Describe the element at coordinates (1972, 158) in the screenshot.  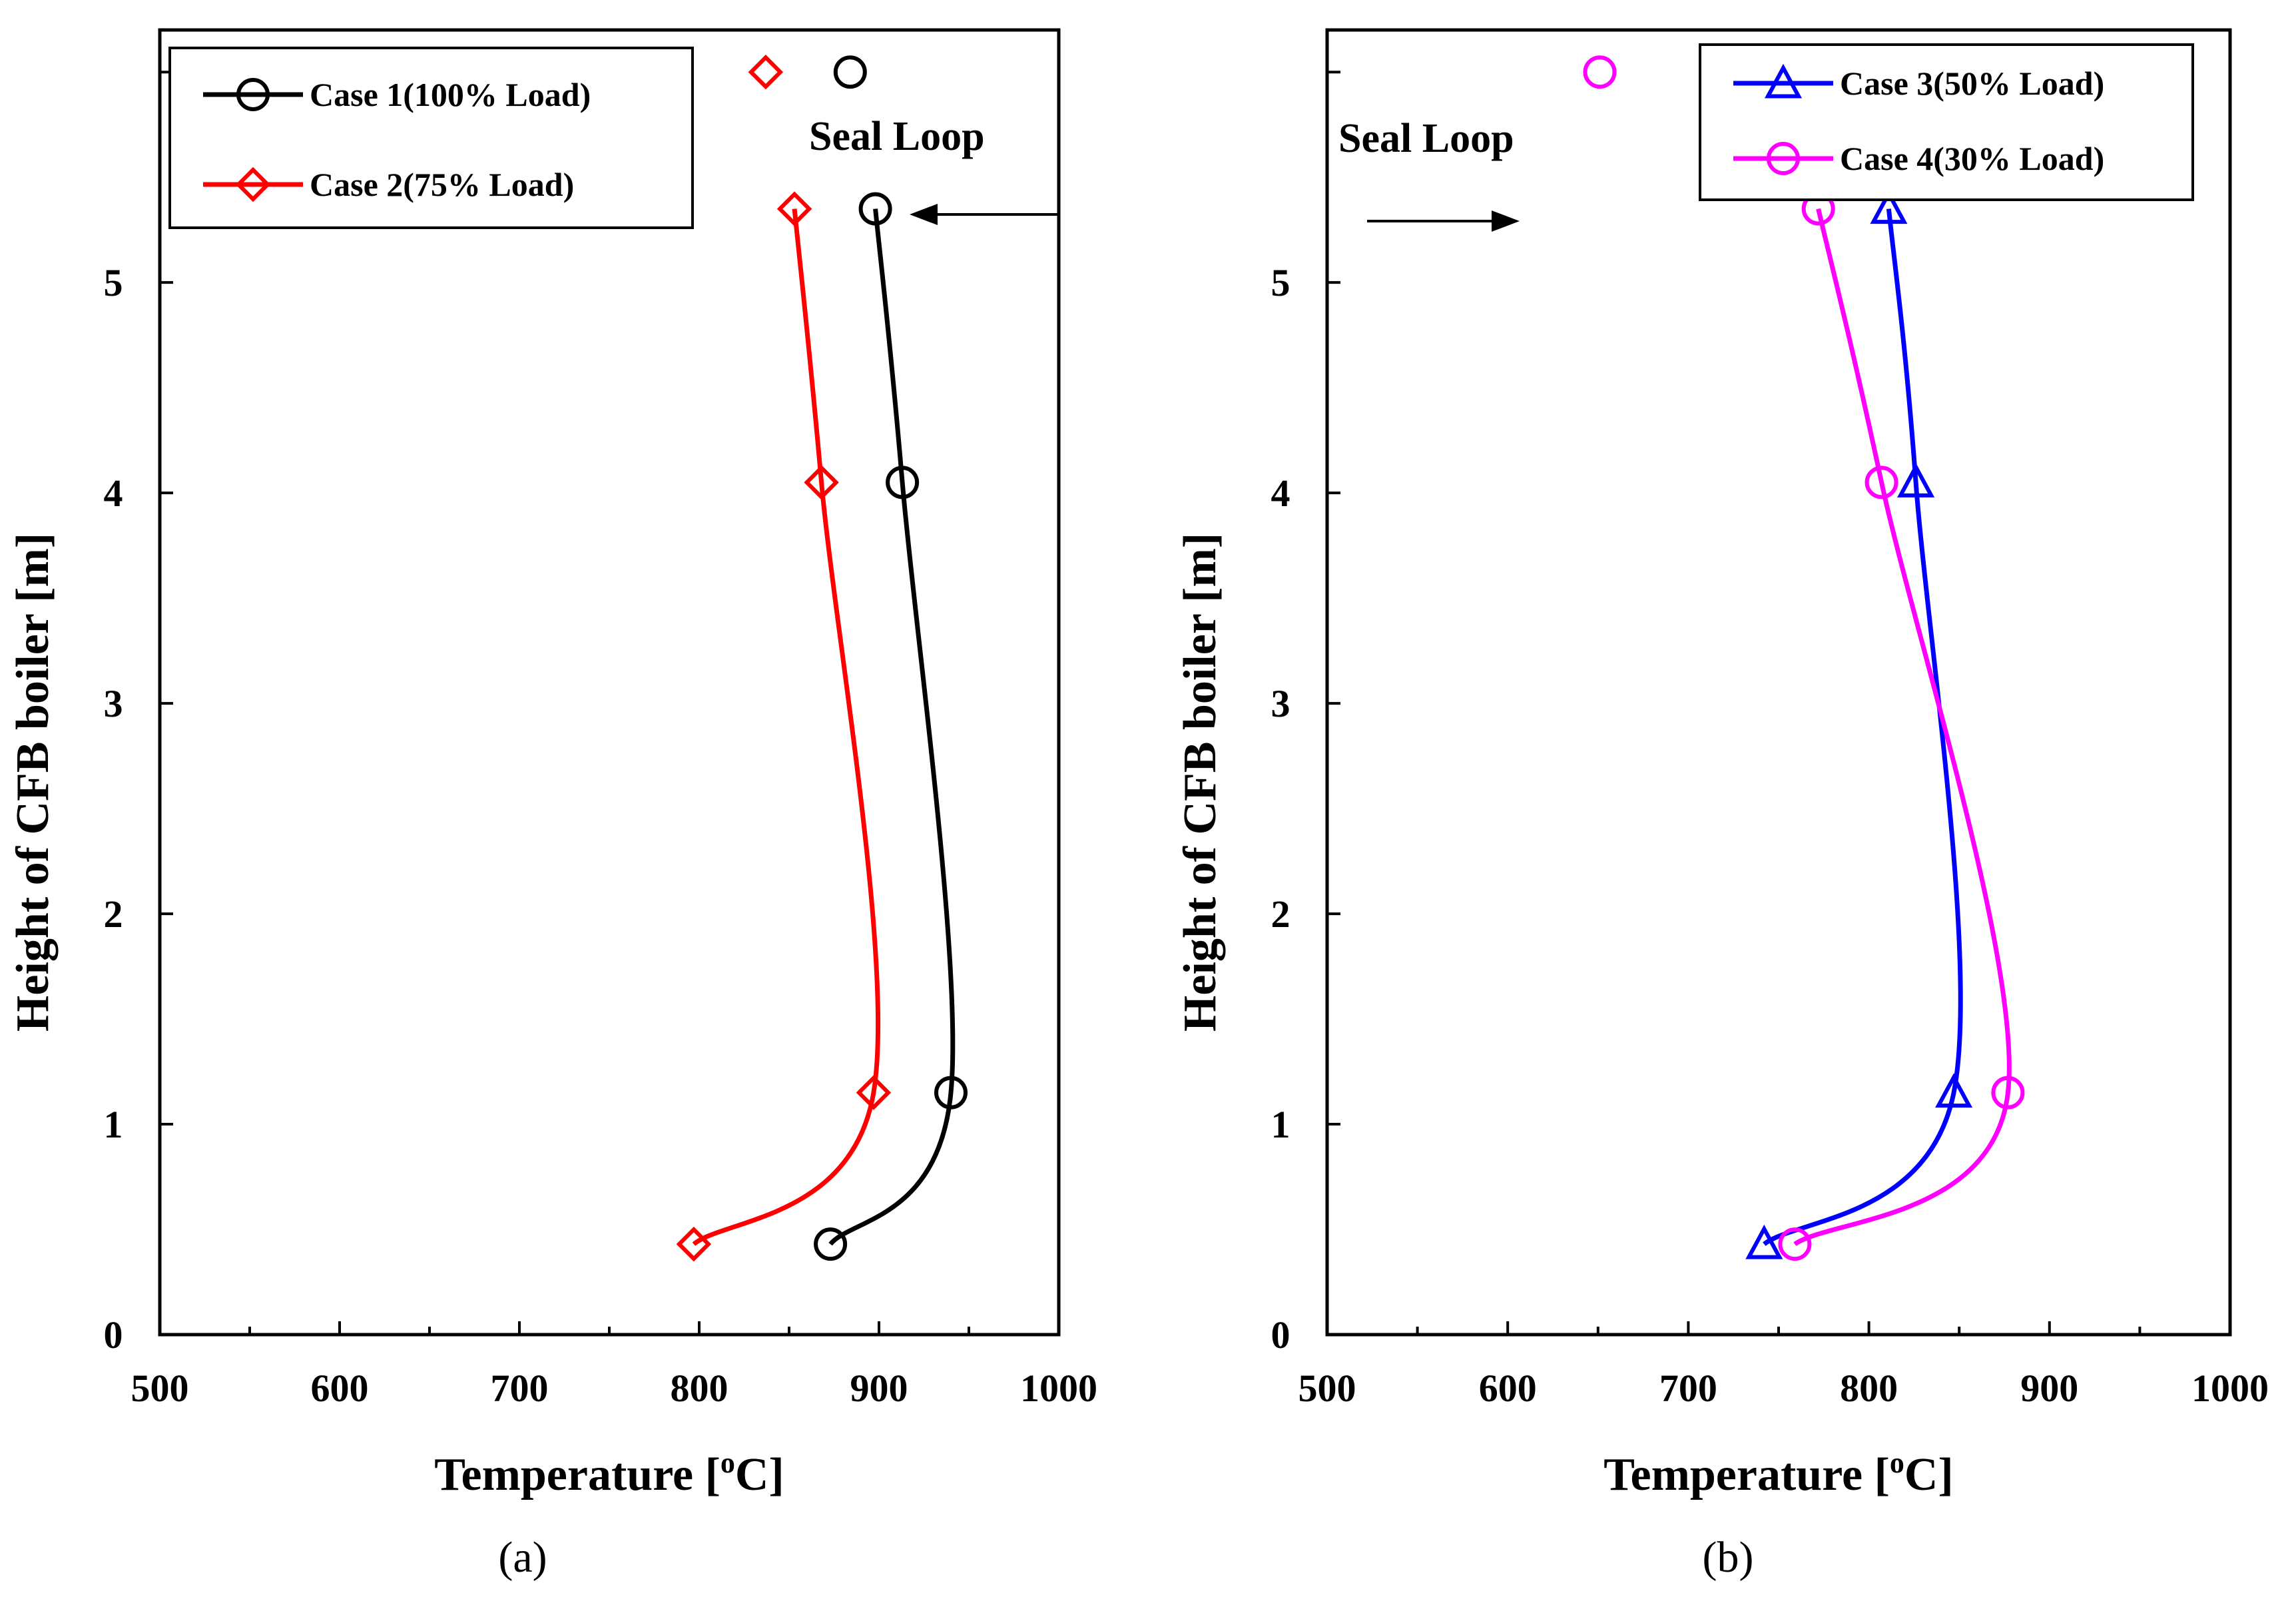
I see `legend-label: Case 4(30% Load)` at that location.